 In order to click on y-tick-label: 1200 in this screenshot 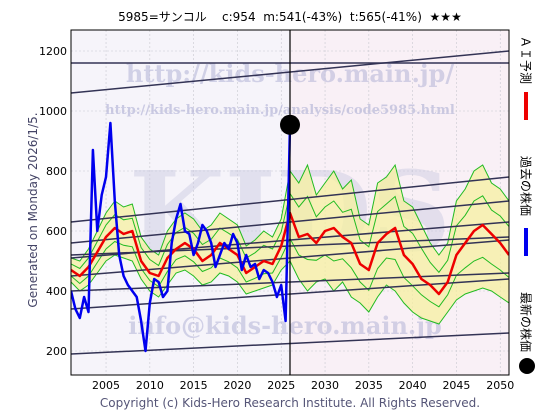, I will do `click(53, 51)`.